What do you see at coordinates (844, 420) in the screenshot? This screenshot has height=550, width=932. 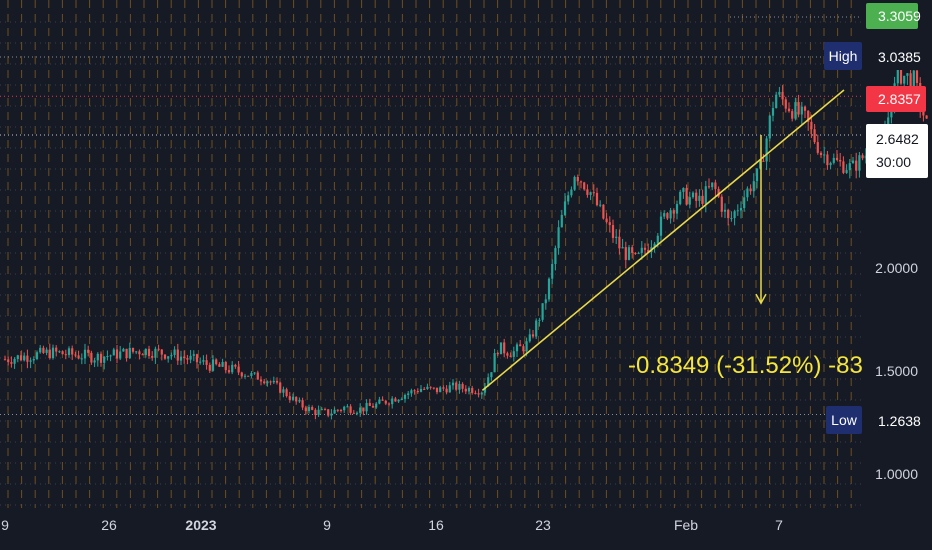 I see `low-label-tag: Low` at bounding box center [844, 420].